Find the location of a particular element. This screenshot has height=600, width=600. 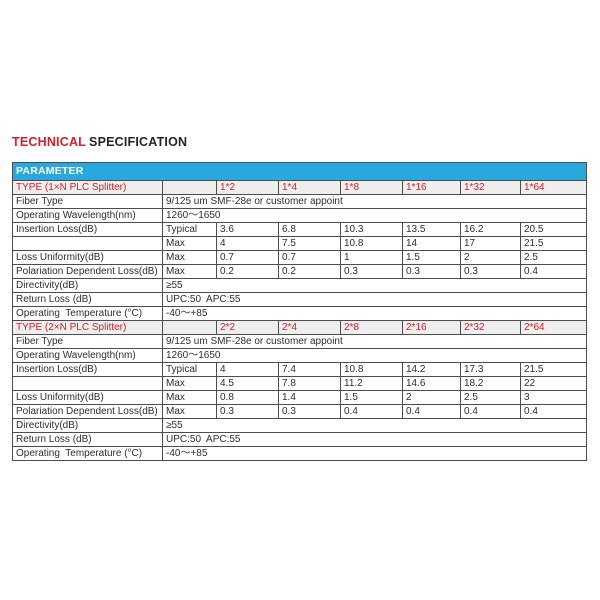

value-cell: 17 is located at coordinates (490, 243).